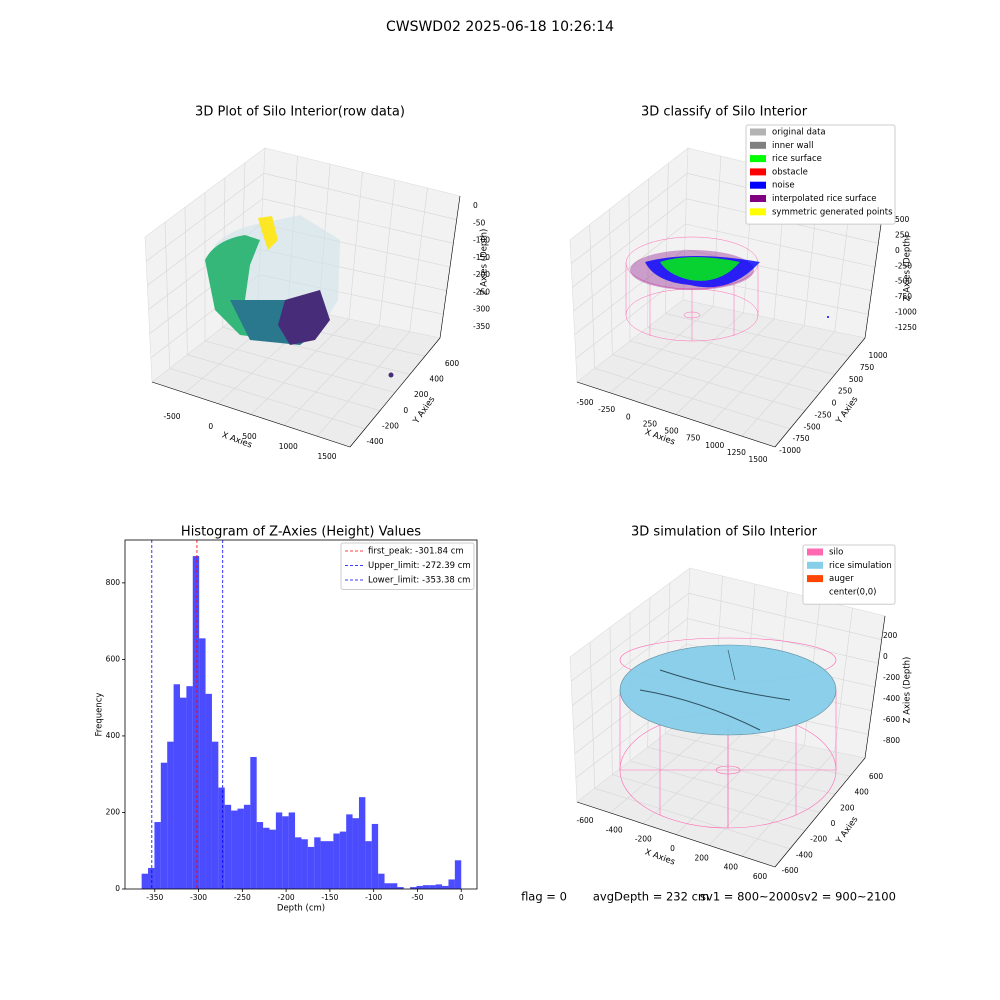 This screenshot has width=1000, height=1000. I want to click on x-tick-label: -200, so click(286, 897).